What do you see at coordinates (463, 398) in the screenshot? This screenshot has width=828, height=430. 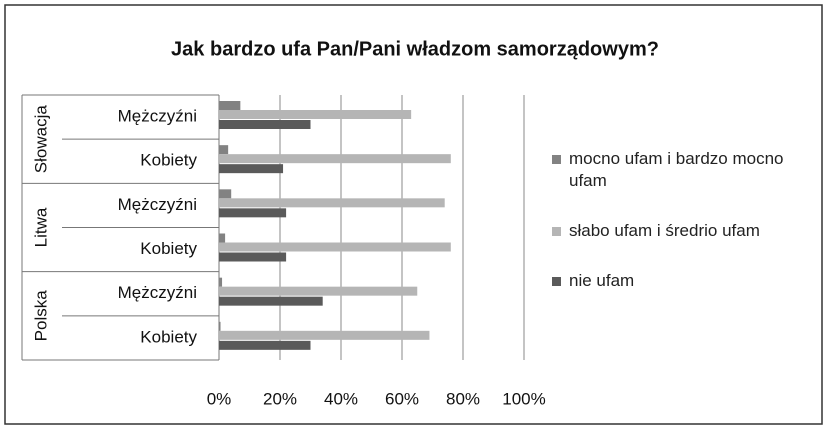 I see `x-tick-label: 80%` at bounding box center [463, 398].